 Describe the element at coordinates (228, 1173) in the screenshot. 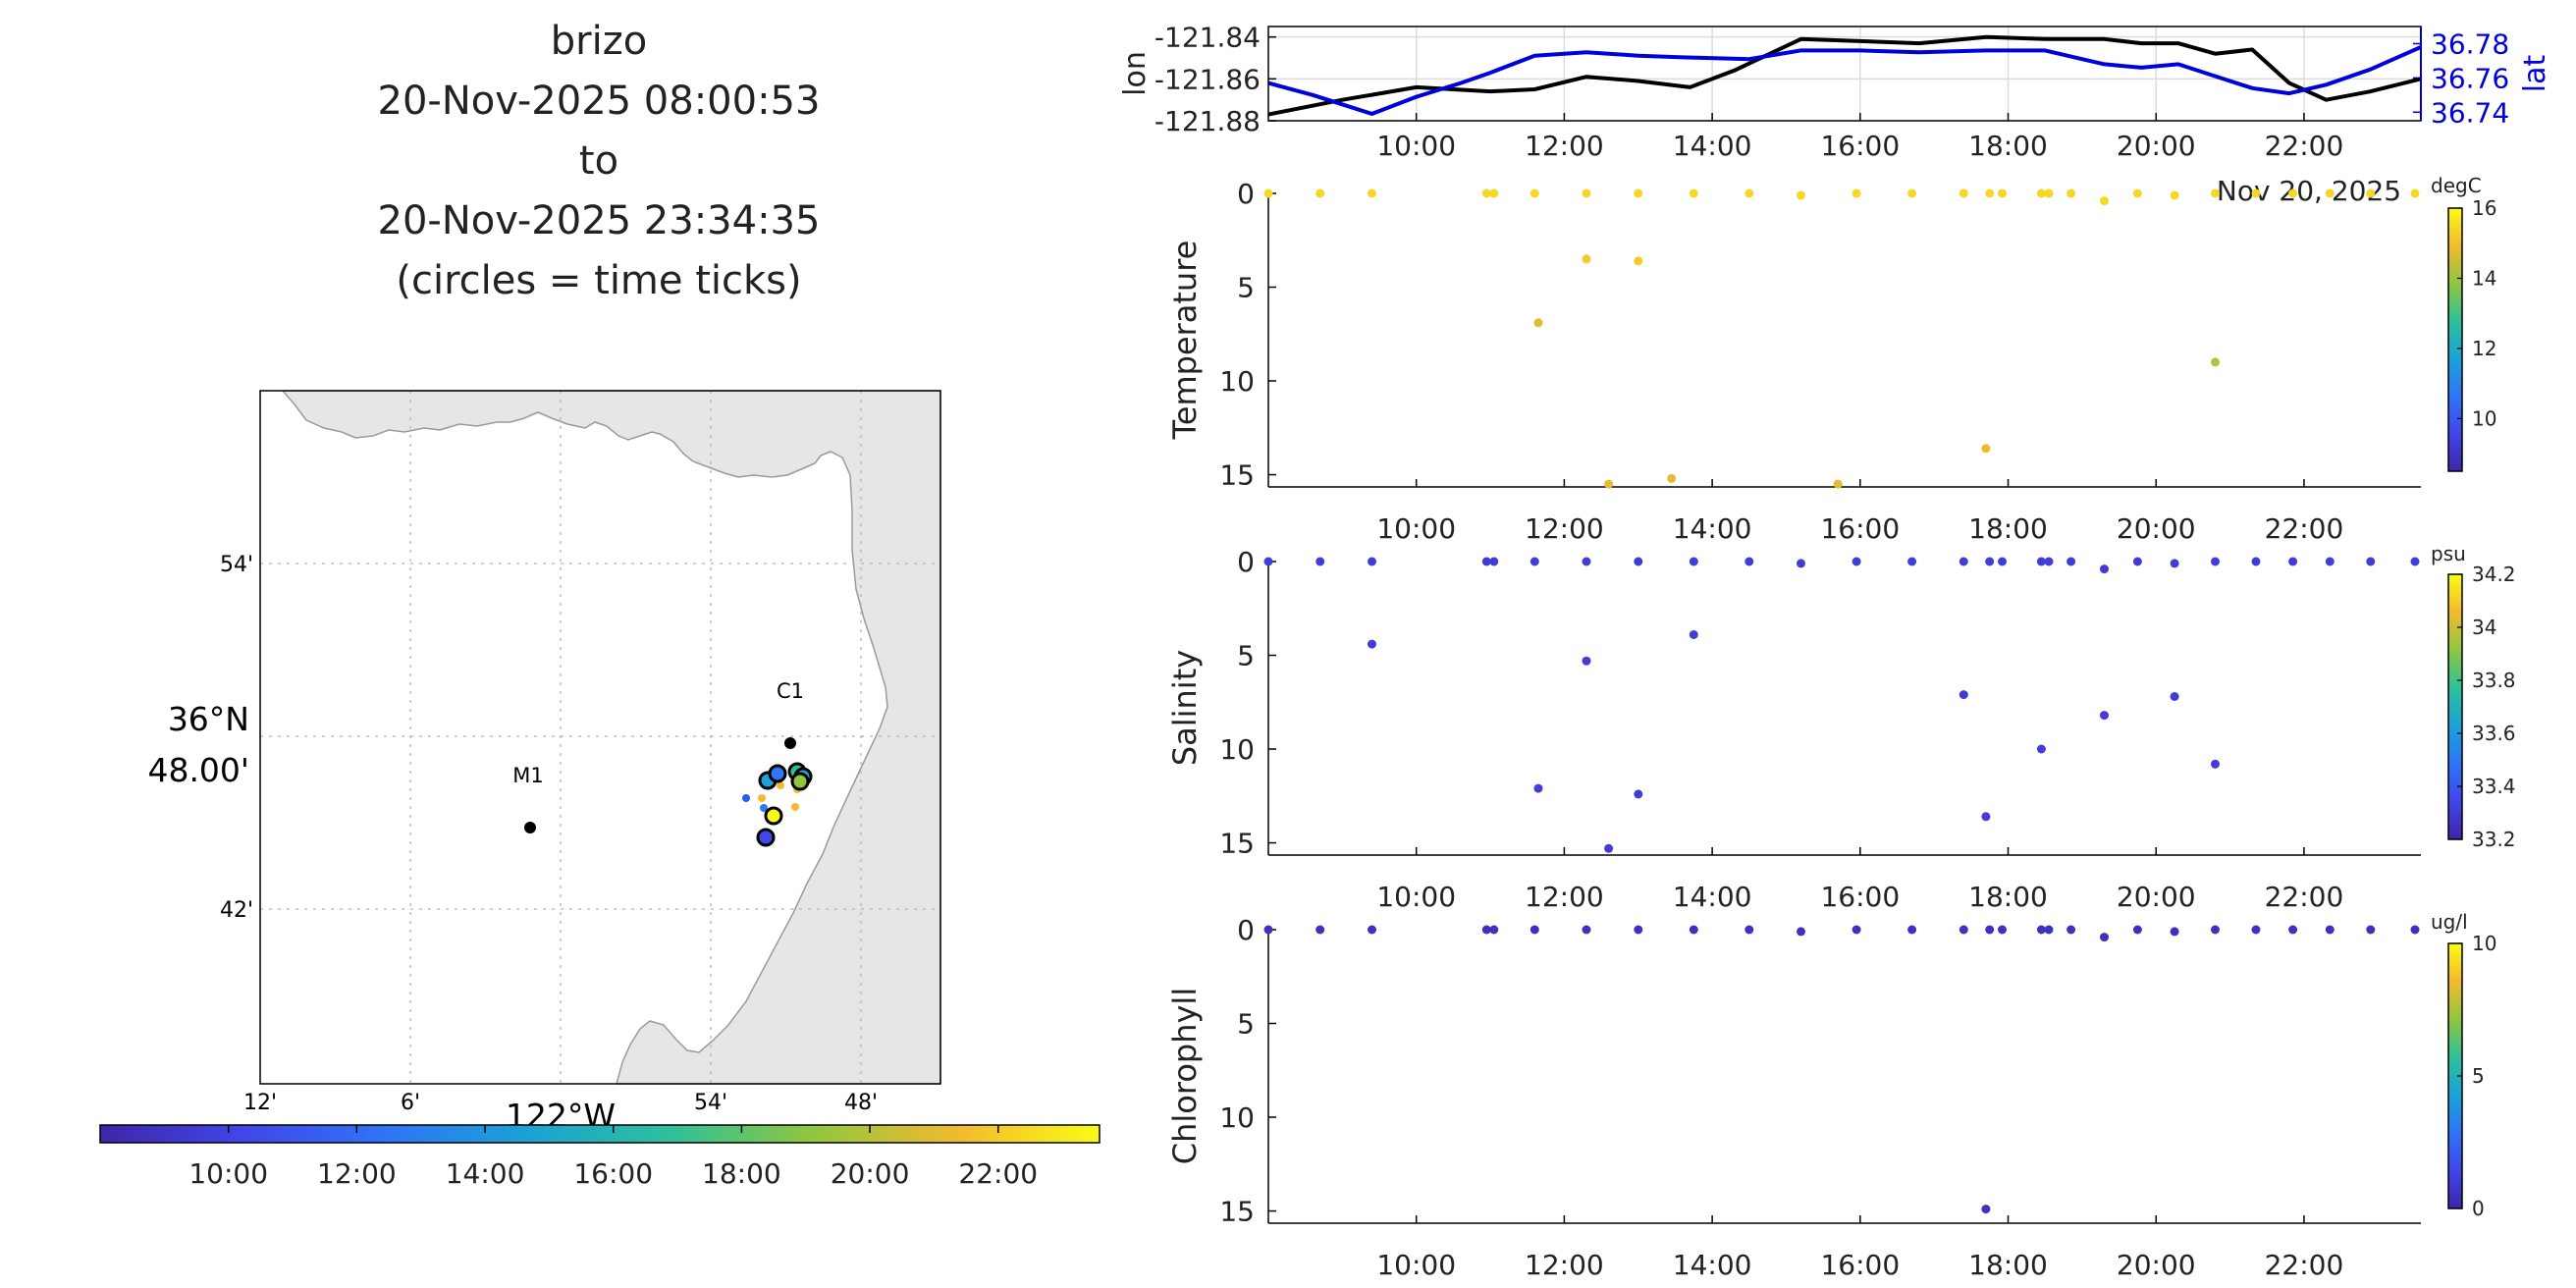

I see `time-colorbar-tick-label: 10:00` at that location.